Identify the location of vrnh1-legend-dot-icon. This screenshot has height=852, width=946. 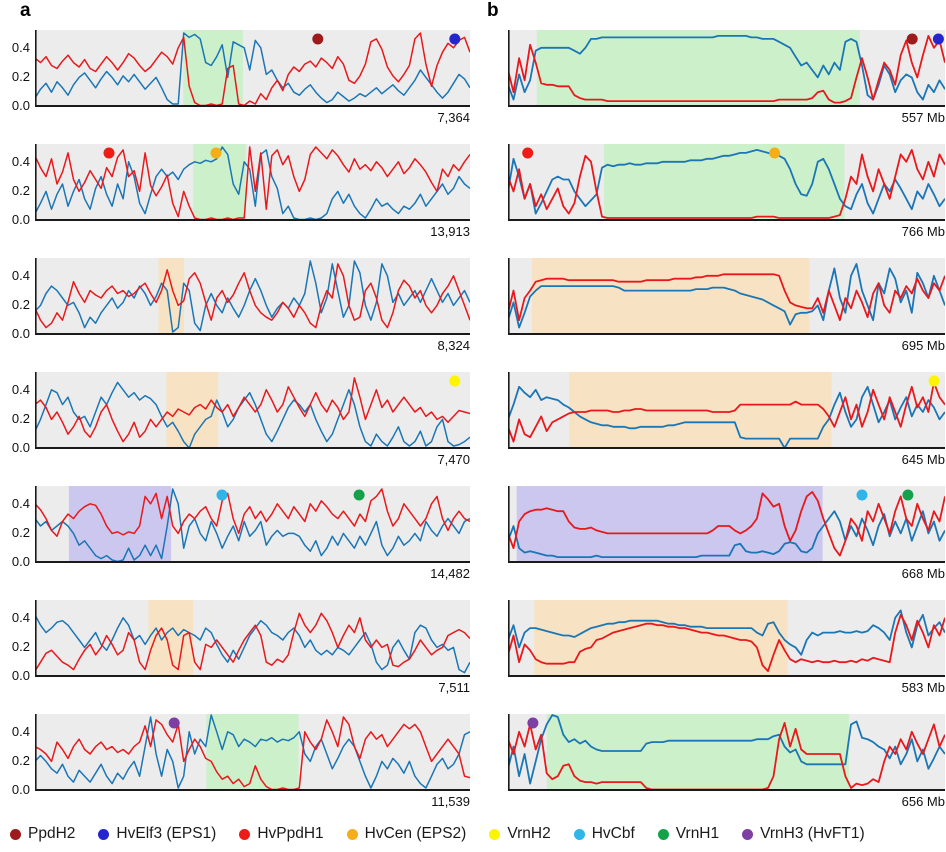
(663, 834).